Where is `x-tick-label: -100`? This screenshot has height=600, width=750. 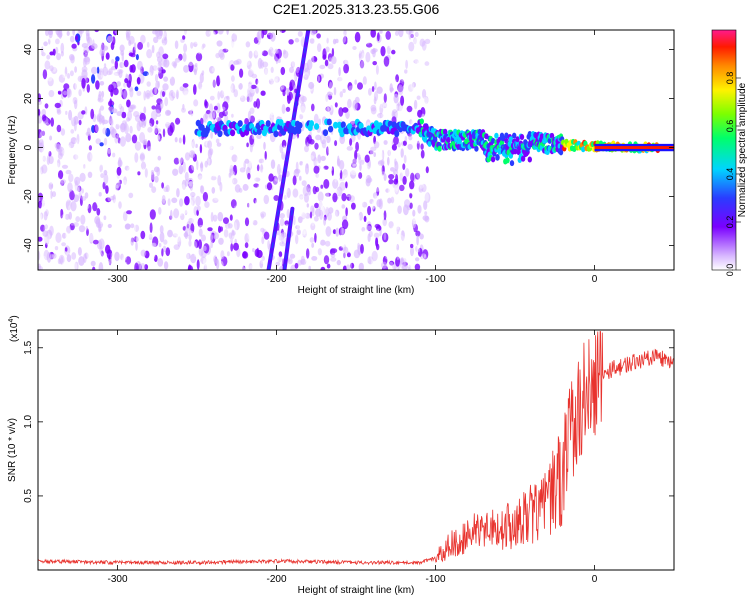
x-tick-label: -100 is located at coordinates (435, 579).